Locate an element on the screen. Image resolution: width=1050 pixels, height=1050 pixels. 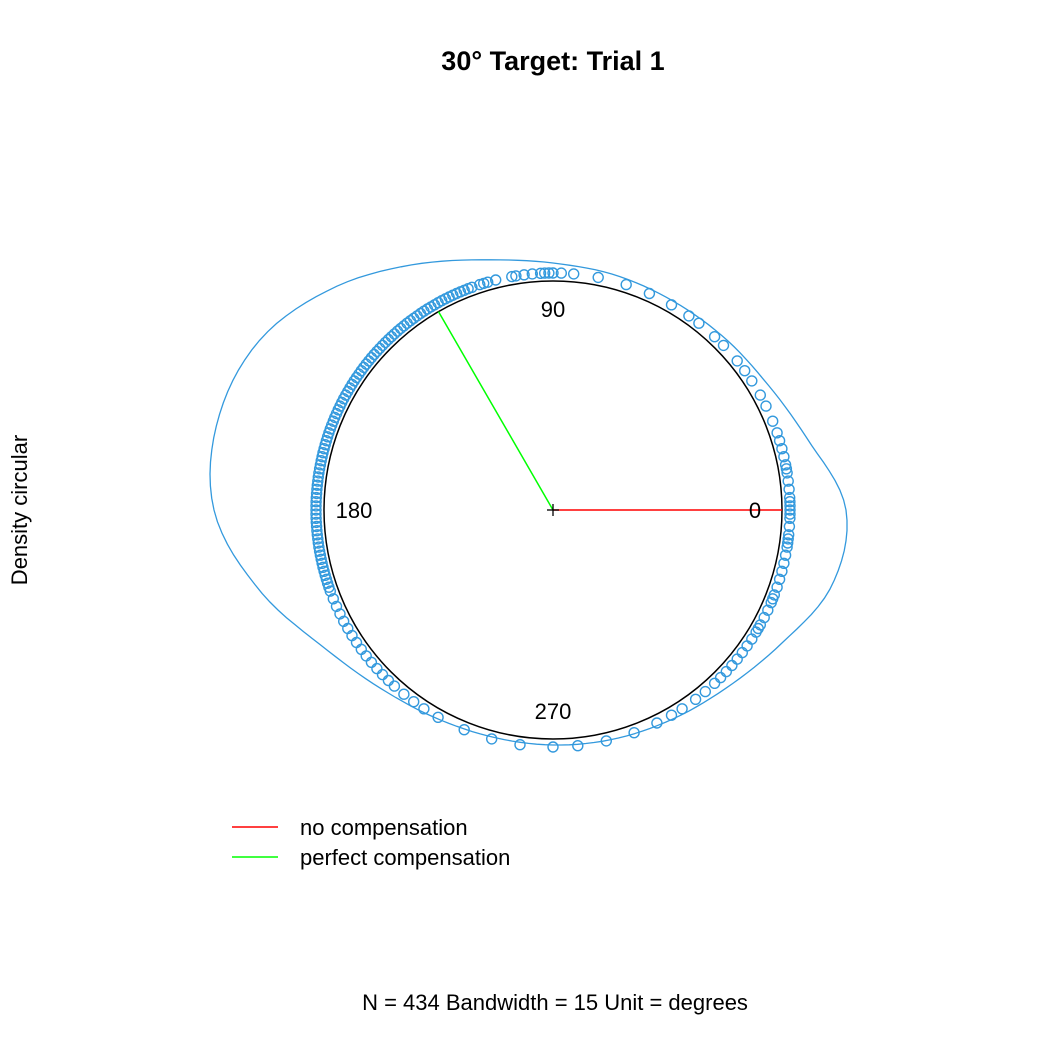
footer-summary: N = 434 Bandwidth = 15 Unit = degrees is located at coordinates (555, 1002).